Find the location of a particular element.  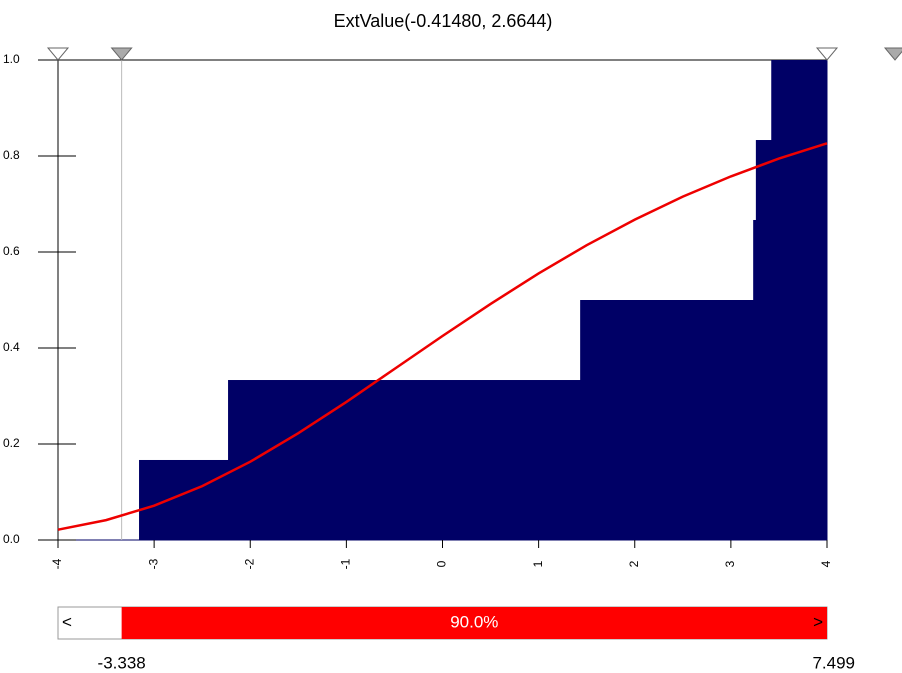

y-tick-label: 0.4 is located at coordinates (11, 347).